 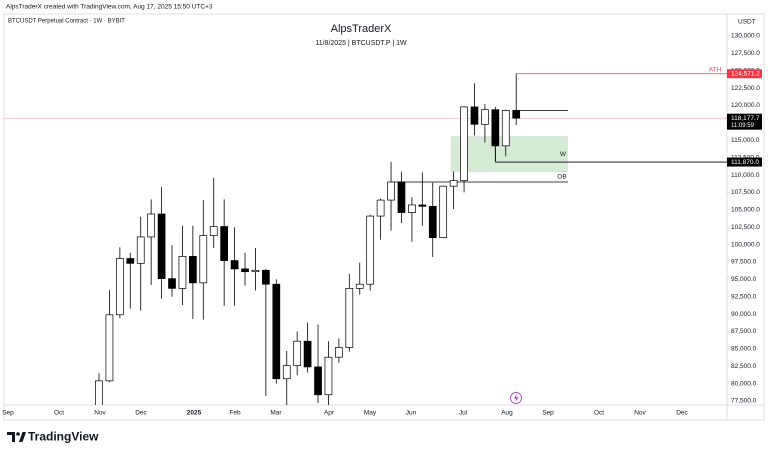 I want to click on x-tick-label: Feb, so click(x=235, y=413).